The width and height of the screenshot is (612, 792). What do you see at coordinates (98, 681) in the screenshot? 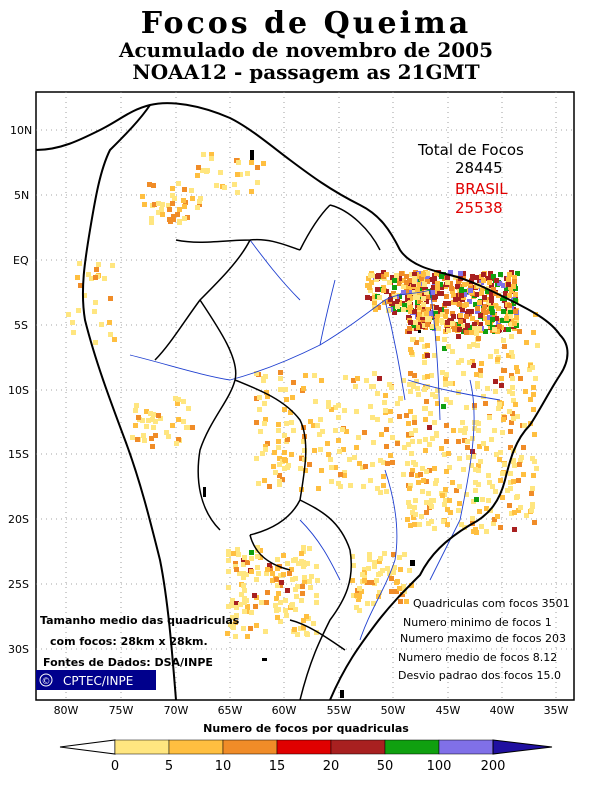
I see `credit-label: CPTEC/INPE` at bounding box center [98, 681].